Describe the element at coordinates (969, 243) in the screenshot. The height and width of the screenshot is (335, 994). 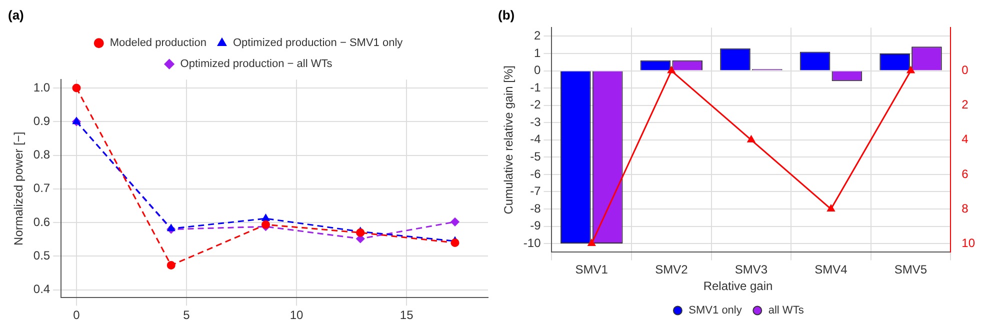
I see `y2-tick-label: 10` at that location.